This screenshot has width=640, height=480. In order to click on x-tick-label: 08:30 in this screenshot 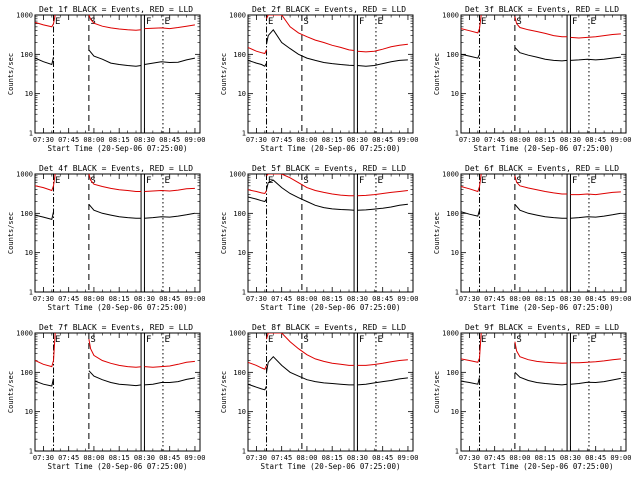, I will do `click(570, 140)`.